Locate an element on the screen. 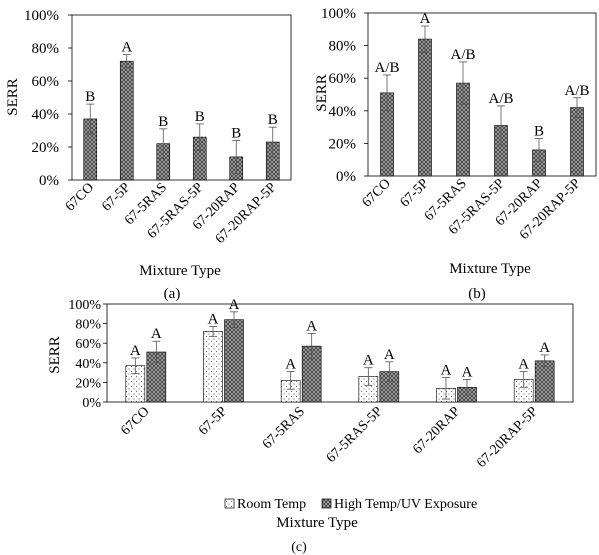 The width and height of the screenshot is (599, 555). panel-c-y-tick-label: 0% is located at coordinates (91, 403).